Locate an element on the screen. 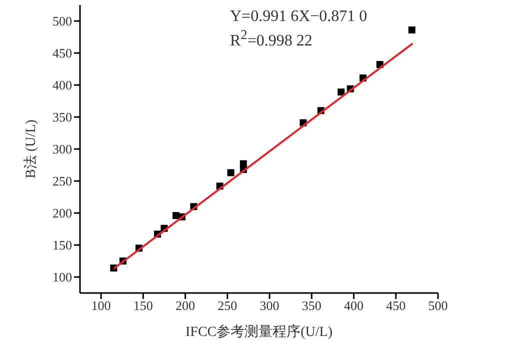 The height and width of the screenshot is (340, 506). x-tick-label: 500 is located at coordinates (438, 306).